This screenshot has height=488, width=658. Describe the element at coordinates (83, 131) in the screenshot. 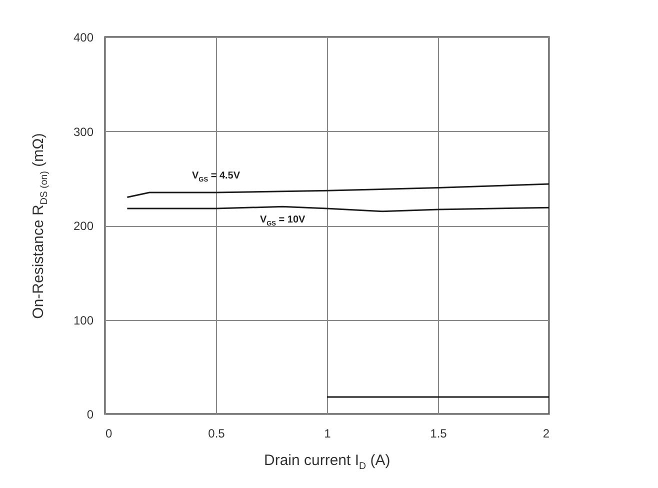

I see `y-tick-label: 300` at that location.